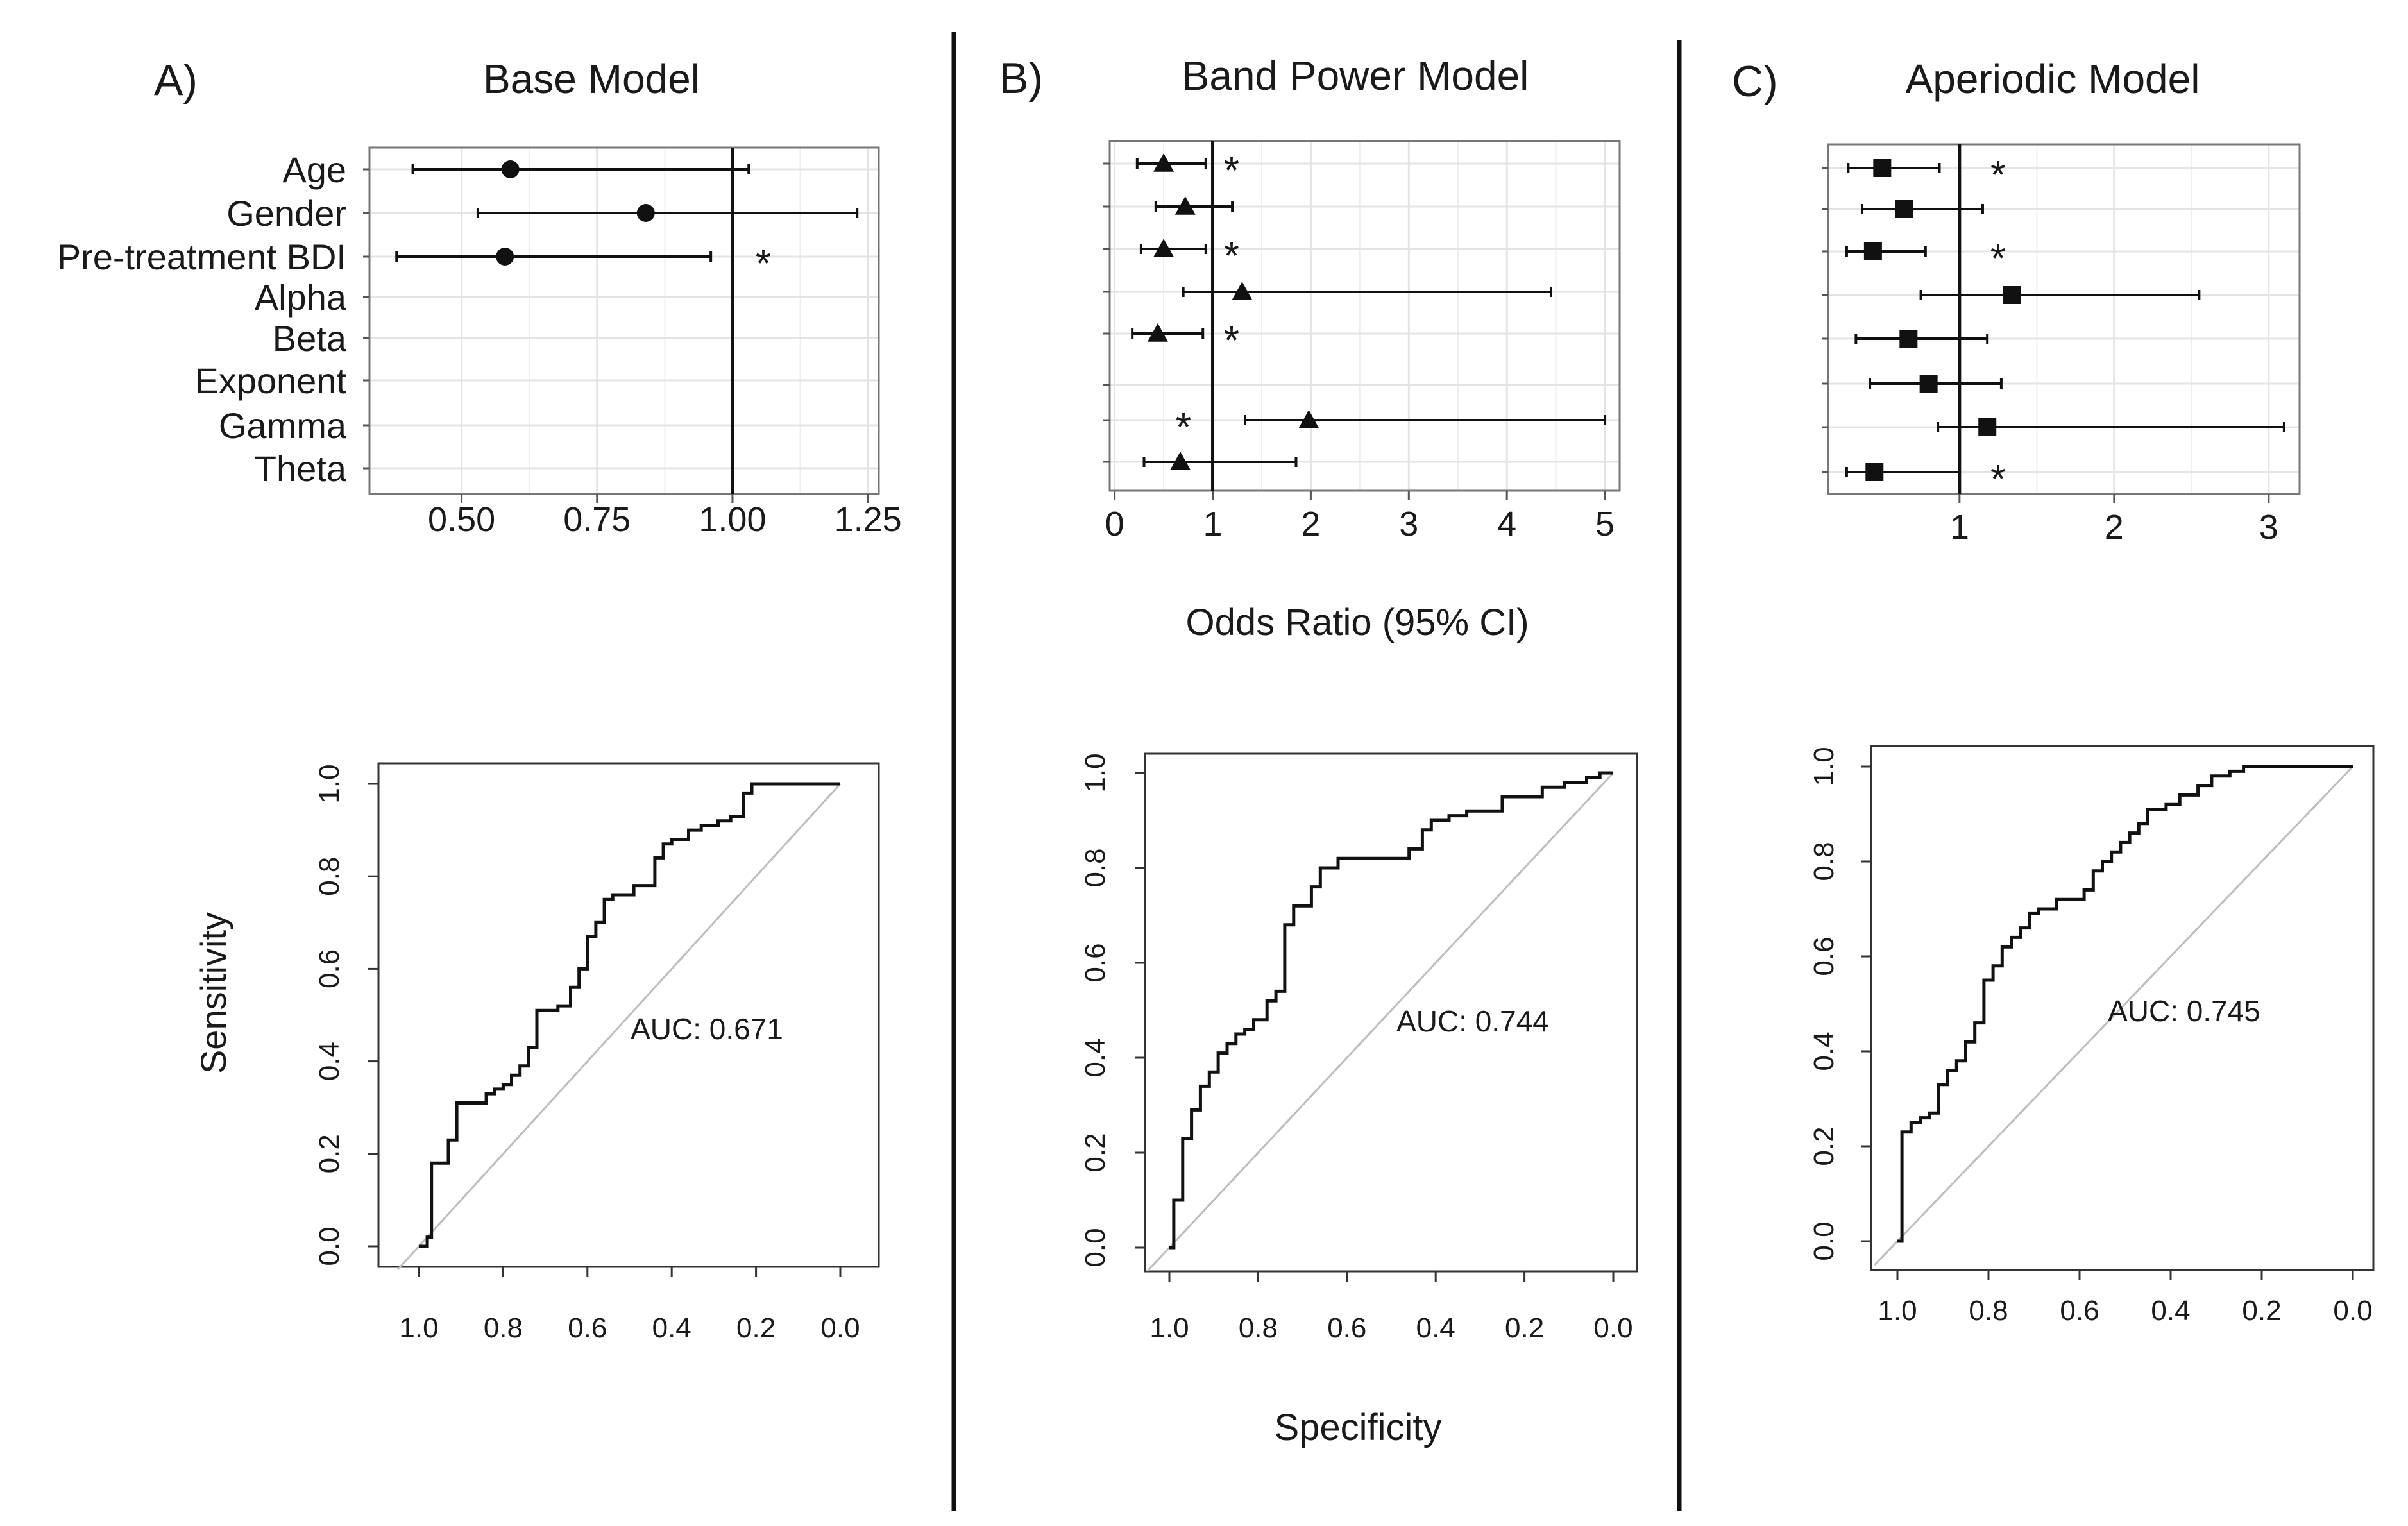 This screenshot has height=1526, width=2408. I want to click on panel-label-a: A), so click(176, 80).